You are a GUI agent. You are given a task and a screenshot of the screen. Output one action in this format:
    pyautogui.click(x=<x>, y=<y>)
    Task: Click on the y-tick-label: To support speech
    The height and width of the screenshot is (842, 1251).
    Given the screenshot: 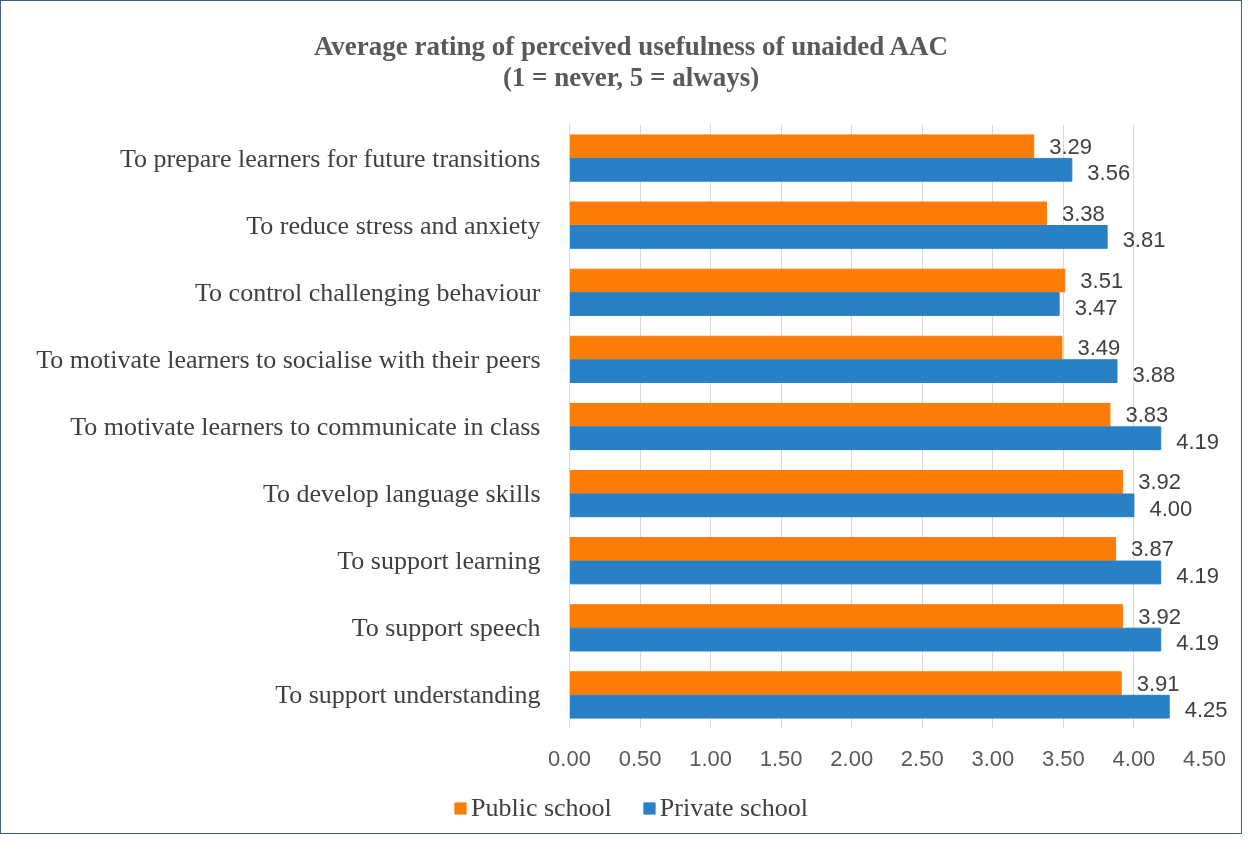 What is the action you would take?
    pyautogui.click(x=446, y=628)
    